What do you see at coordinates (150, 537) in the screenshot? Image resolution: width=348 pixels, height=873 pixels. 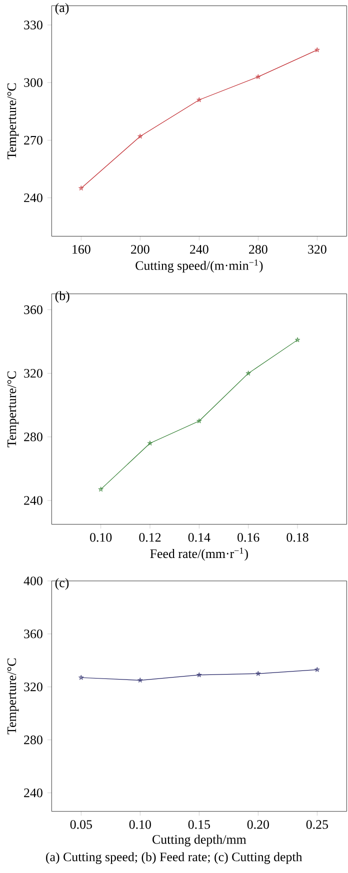 I see `x-tick-label: 0.12` at bounding box center [150, 537].